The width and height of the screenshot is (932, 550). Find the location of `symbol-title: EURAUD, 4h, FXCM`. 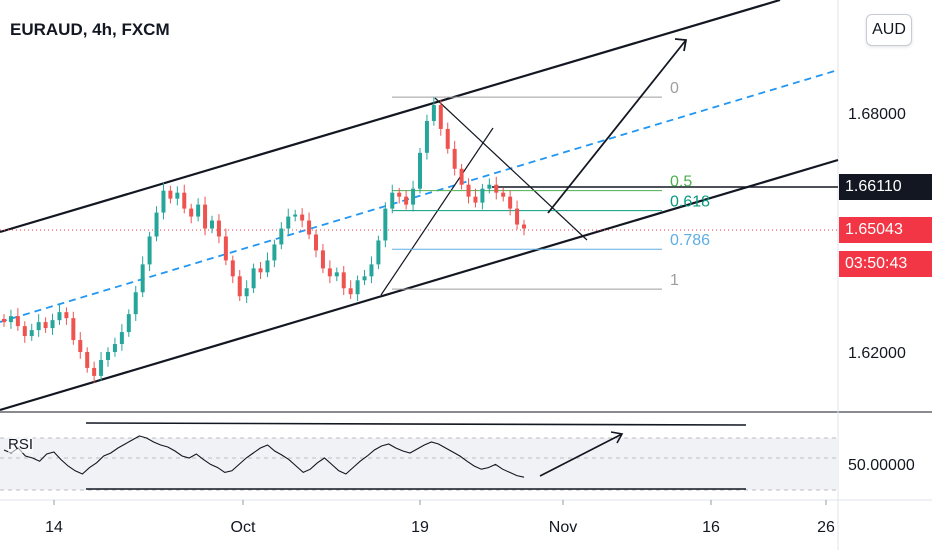

symbol-title: EURAUD, 4h, FXCM is located at coordinates (90, 29).